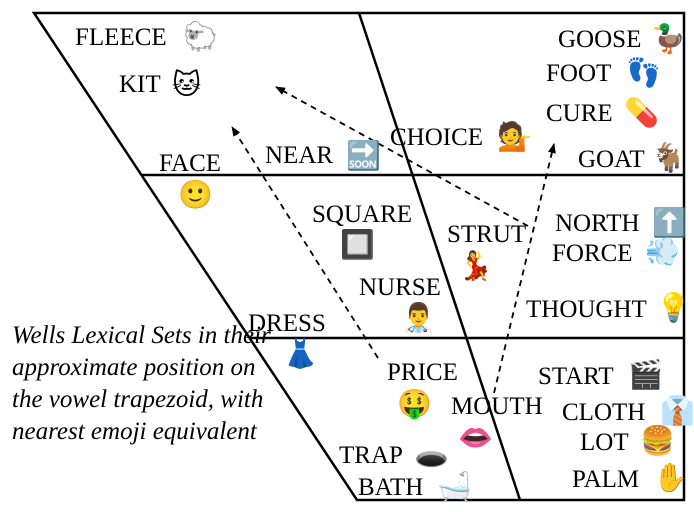 This screenshot has height=512, width=694. Describe the element at coordinates (140, 84) in the screenshot. I see `label-kit: KIT` at that location.